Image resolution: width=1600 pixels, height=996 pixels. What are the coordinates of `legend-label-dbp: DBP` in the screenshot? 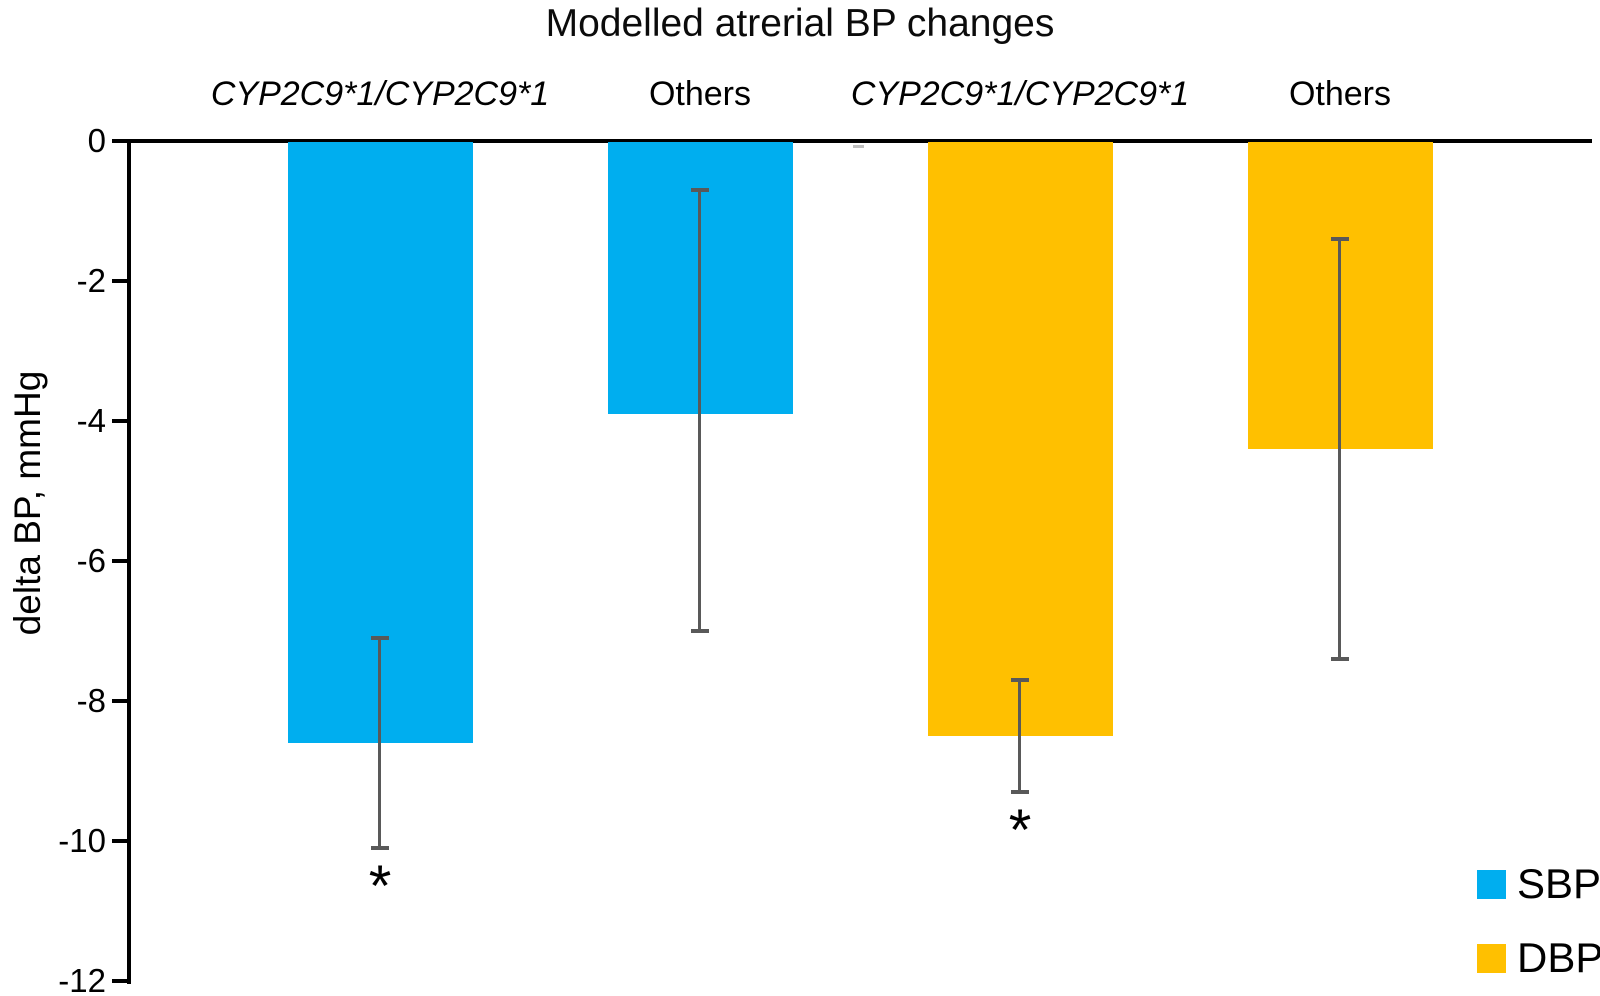 It's located at (1558, 957).